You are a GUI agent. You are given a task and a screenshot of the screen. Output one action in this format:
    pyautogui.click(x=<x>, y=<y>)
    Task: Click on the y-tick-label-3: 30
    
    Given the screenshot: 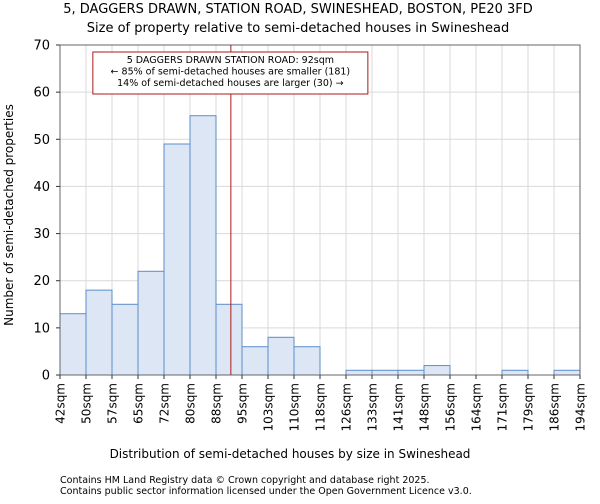 What is the action you would take?
    pyautogui.click(x=41, y=234)
    